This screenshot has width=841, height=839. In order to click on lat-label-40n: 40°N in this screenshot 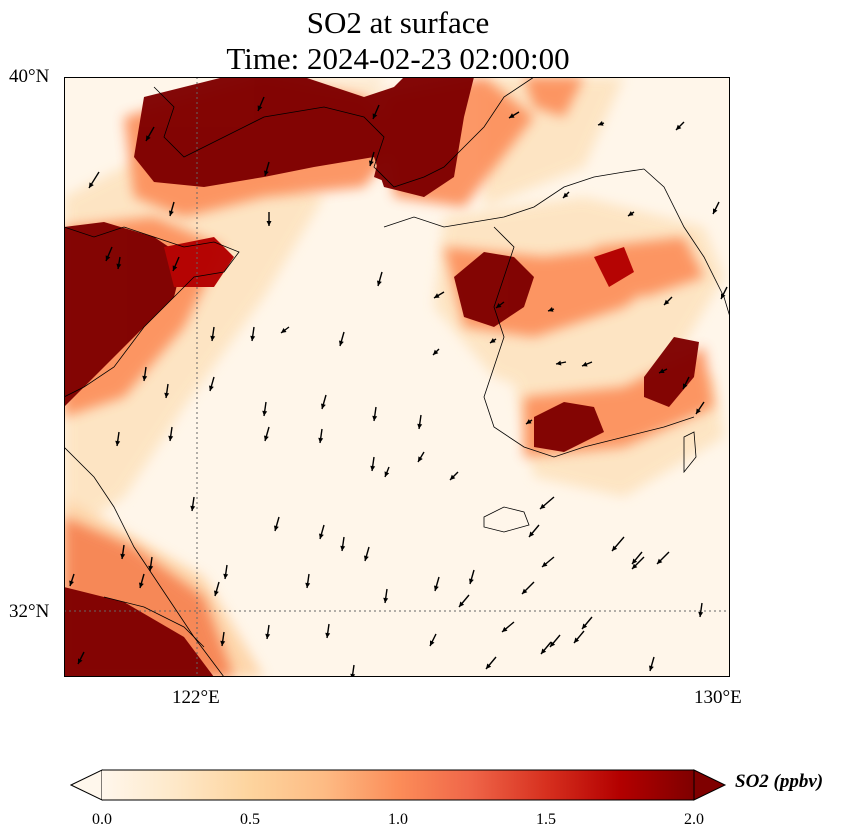, I will do `click(29, 76)`.